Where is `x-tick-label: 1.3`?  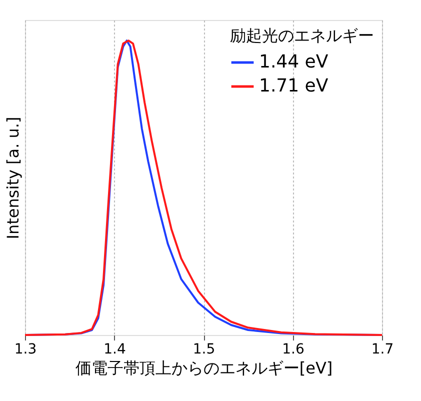
x-tick-label: 1.3 is located at coordinates (25, 350).